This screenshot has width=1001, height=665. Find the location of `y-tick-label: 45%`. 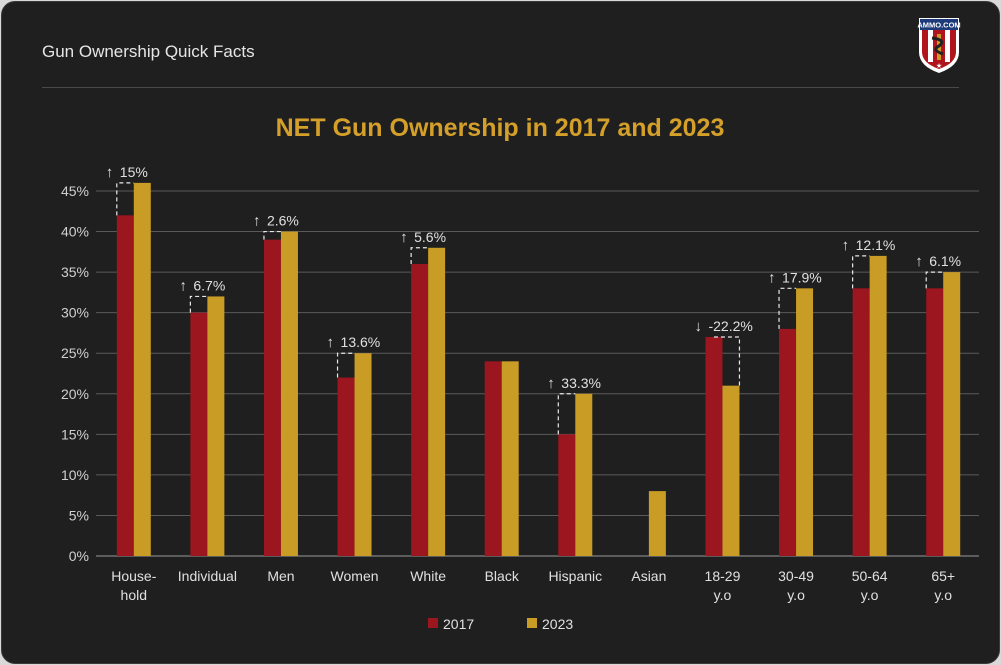

y-tick-label: 45% is located at coordinates (75, 191).